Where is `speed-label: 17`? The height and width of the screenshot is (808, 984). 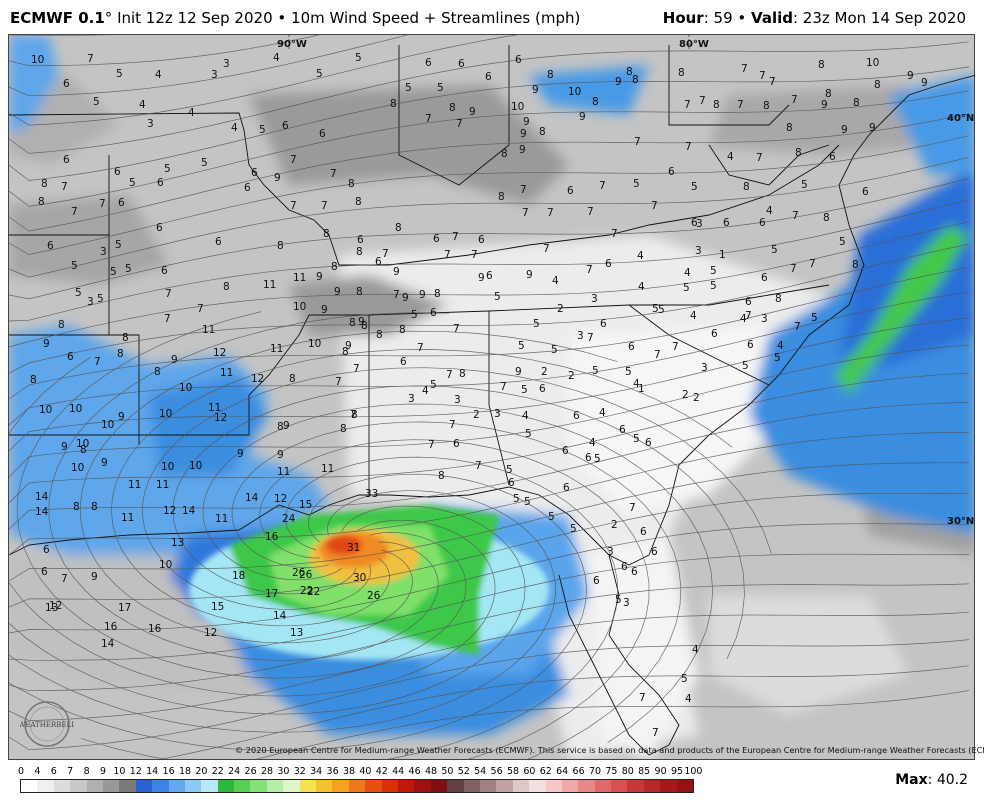 speed-label: 17 is located at coordinates (124, 608).